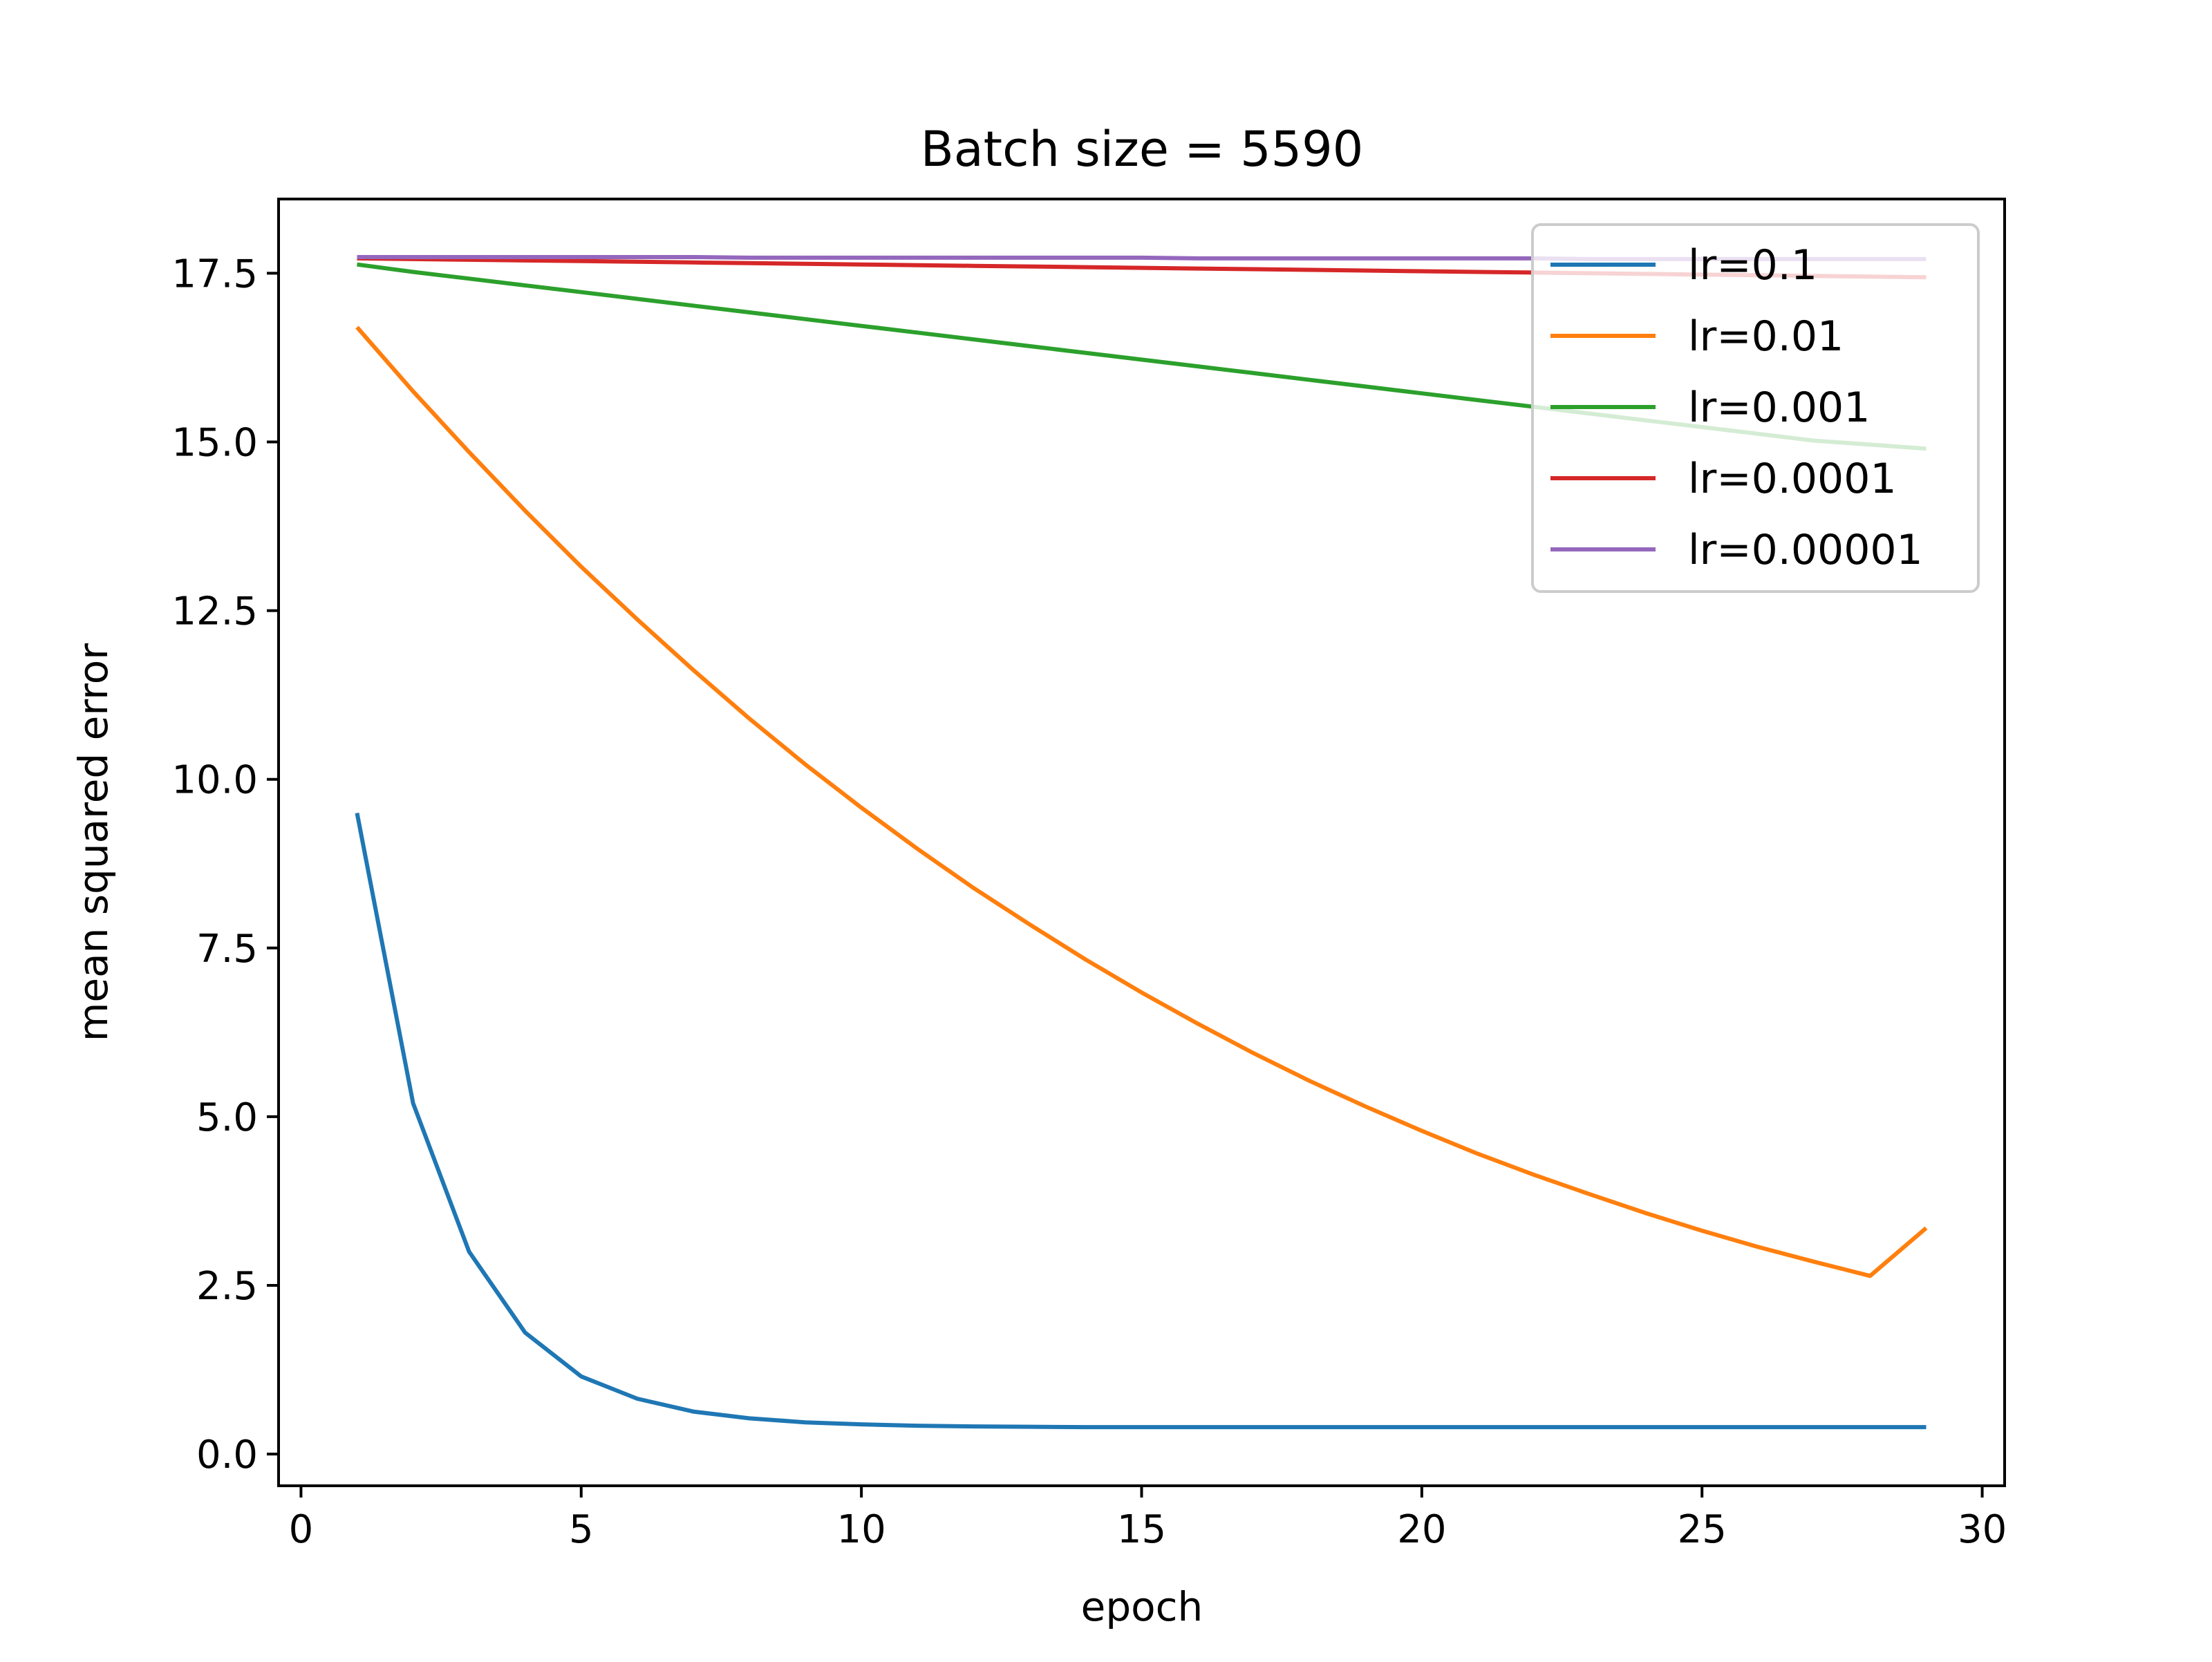 The height and width of the screenshot is (1662, 2212). I want to click on x-tick-label: 10, so click(861, 1529).